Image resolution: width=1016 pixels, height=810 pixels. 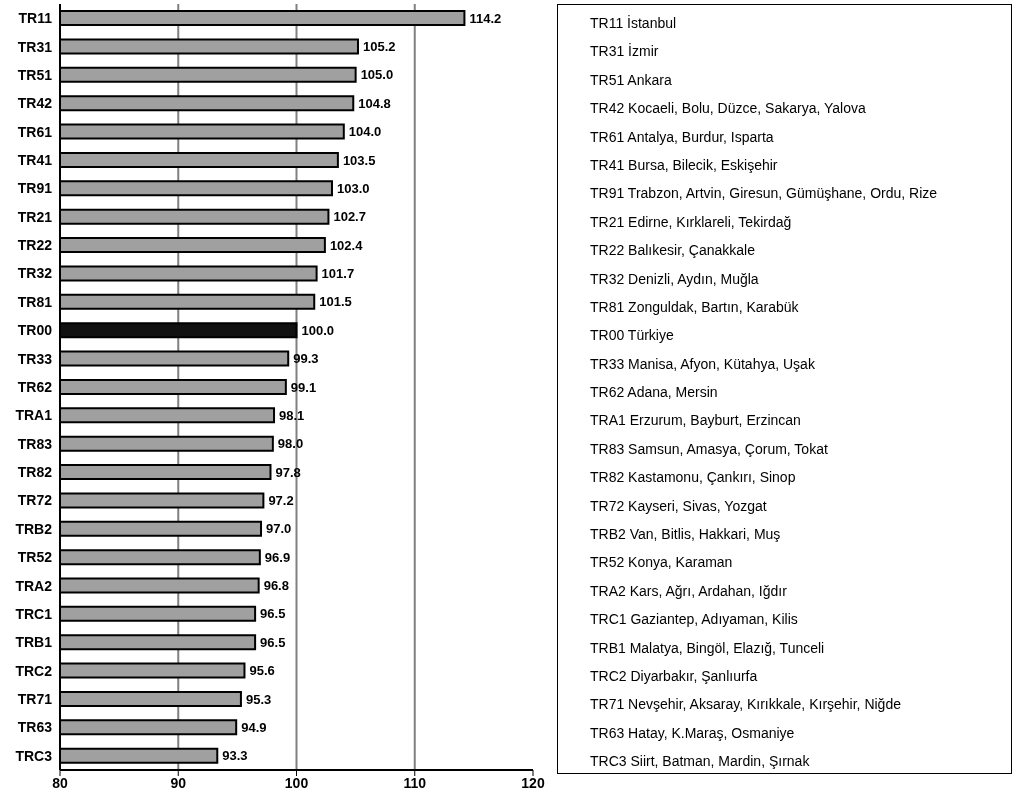 What do you see at coordinates (279, 529) in the screenshot?
I see `data-label: 97.0` at bounding box center [279, 529].